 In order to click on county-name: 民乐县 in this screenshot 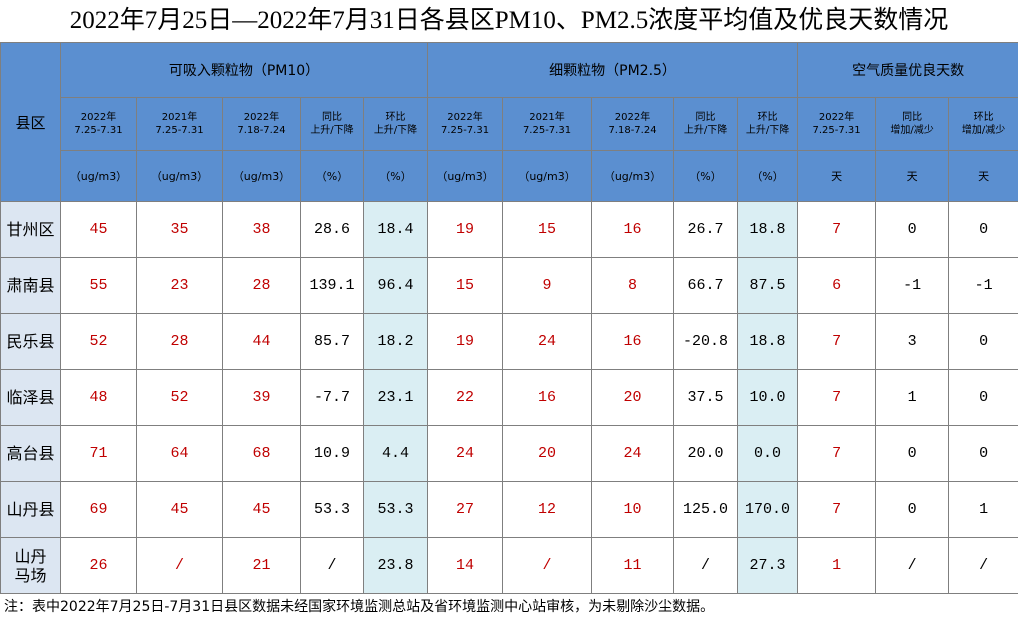, I will do `click(30, 341)`.